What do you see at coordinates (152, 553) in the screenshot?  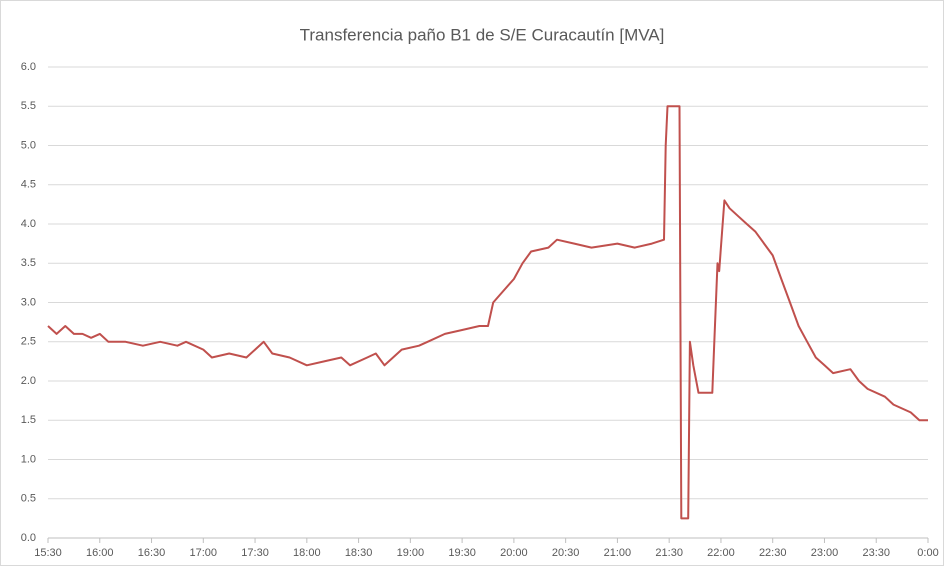 I see `x-tick-label: 16:30` at bounding box center [152, 553].